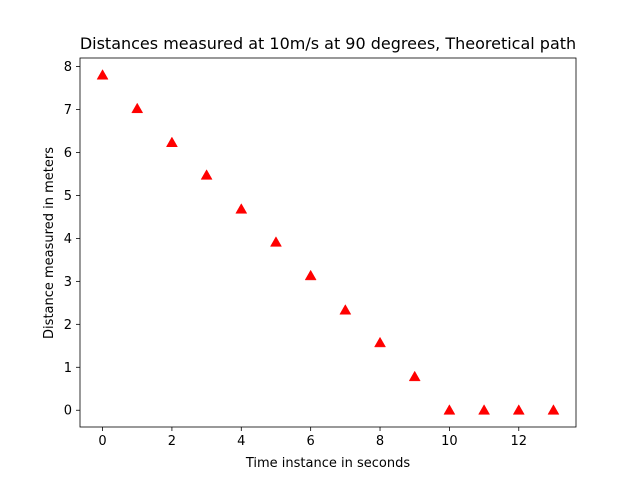  Describe the element at coordinates (68, 196) in the screenshot. I see `y-tick-label: 5` at that location.